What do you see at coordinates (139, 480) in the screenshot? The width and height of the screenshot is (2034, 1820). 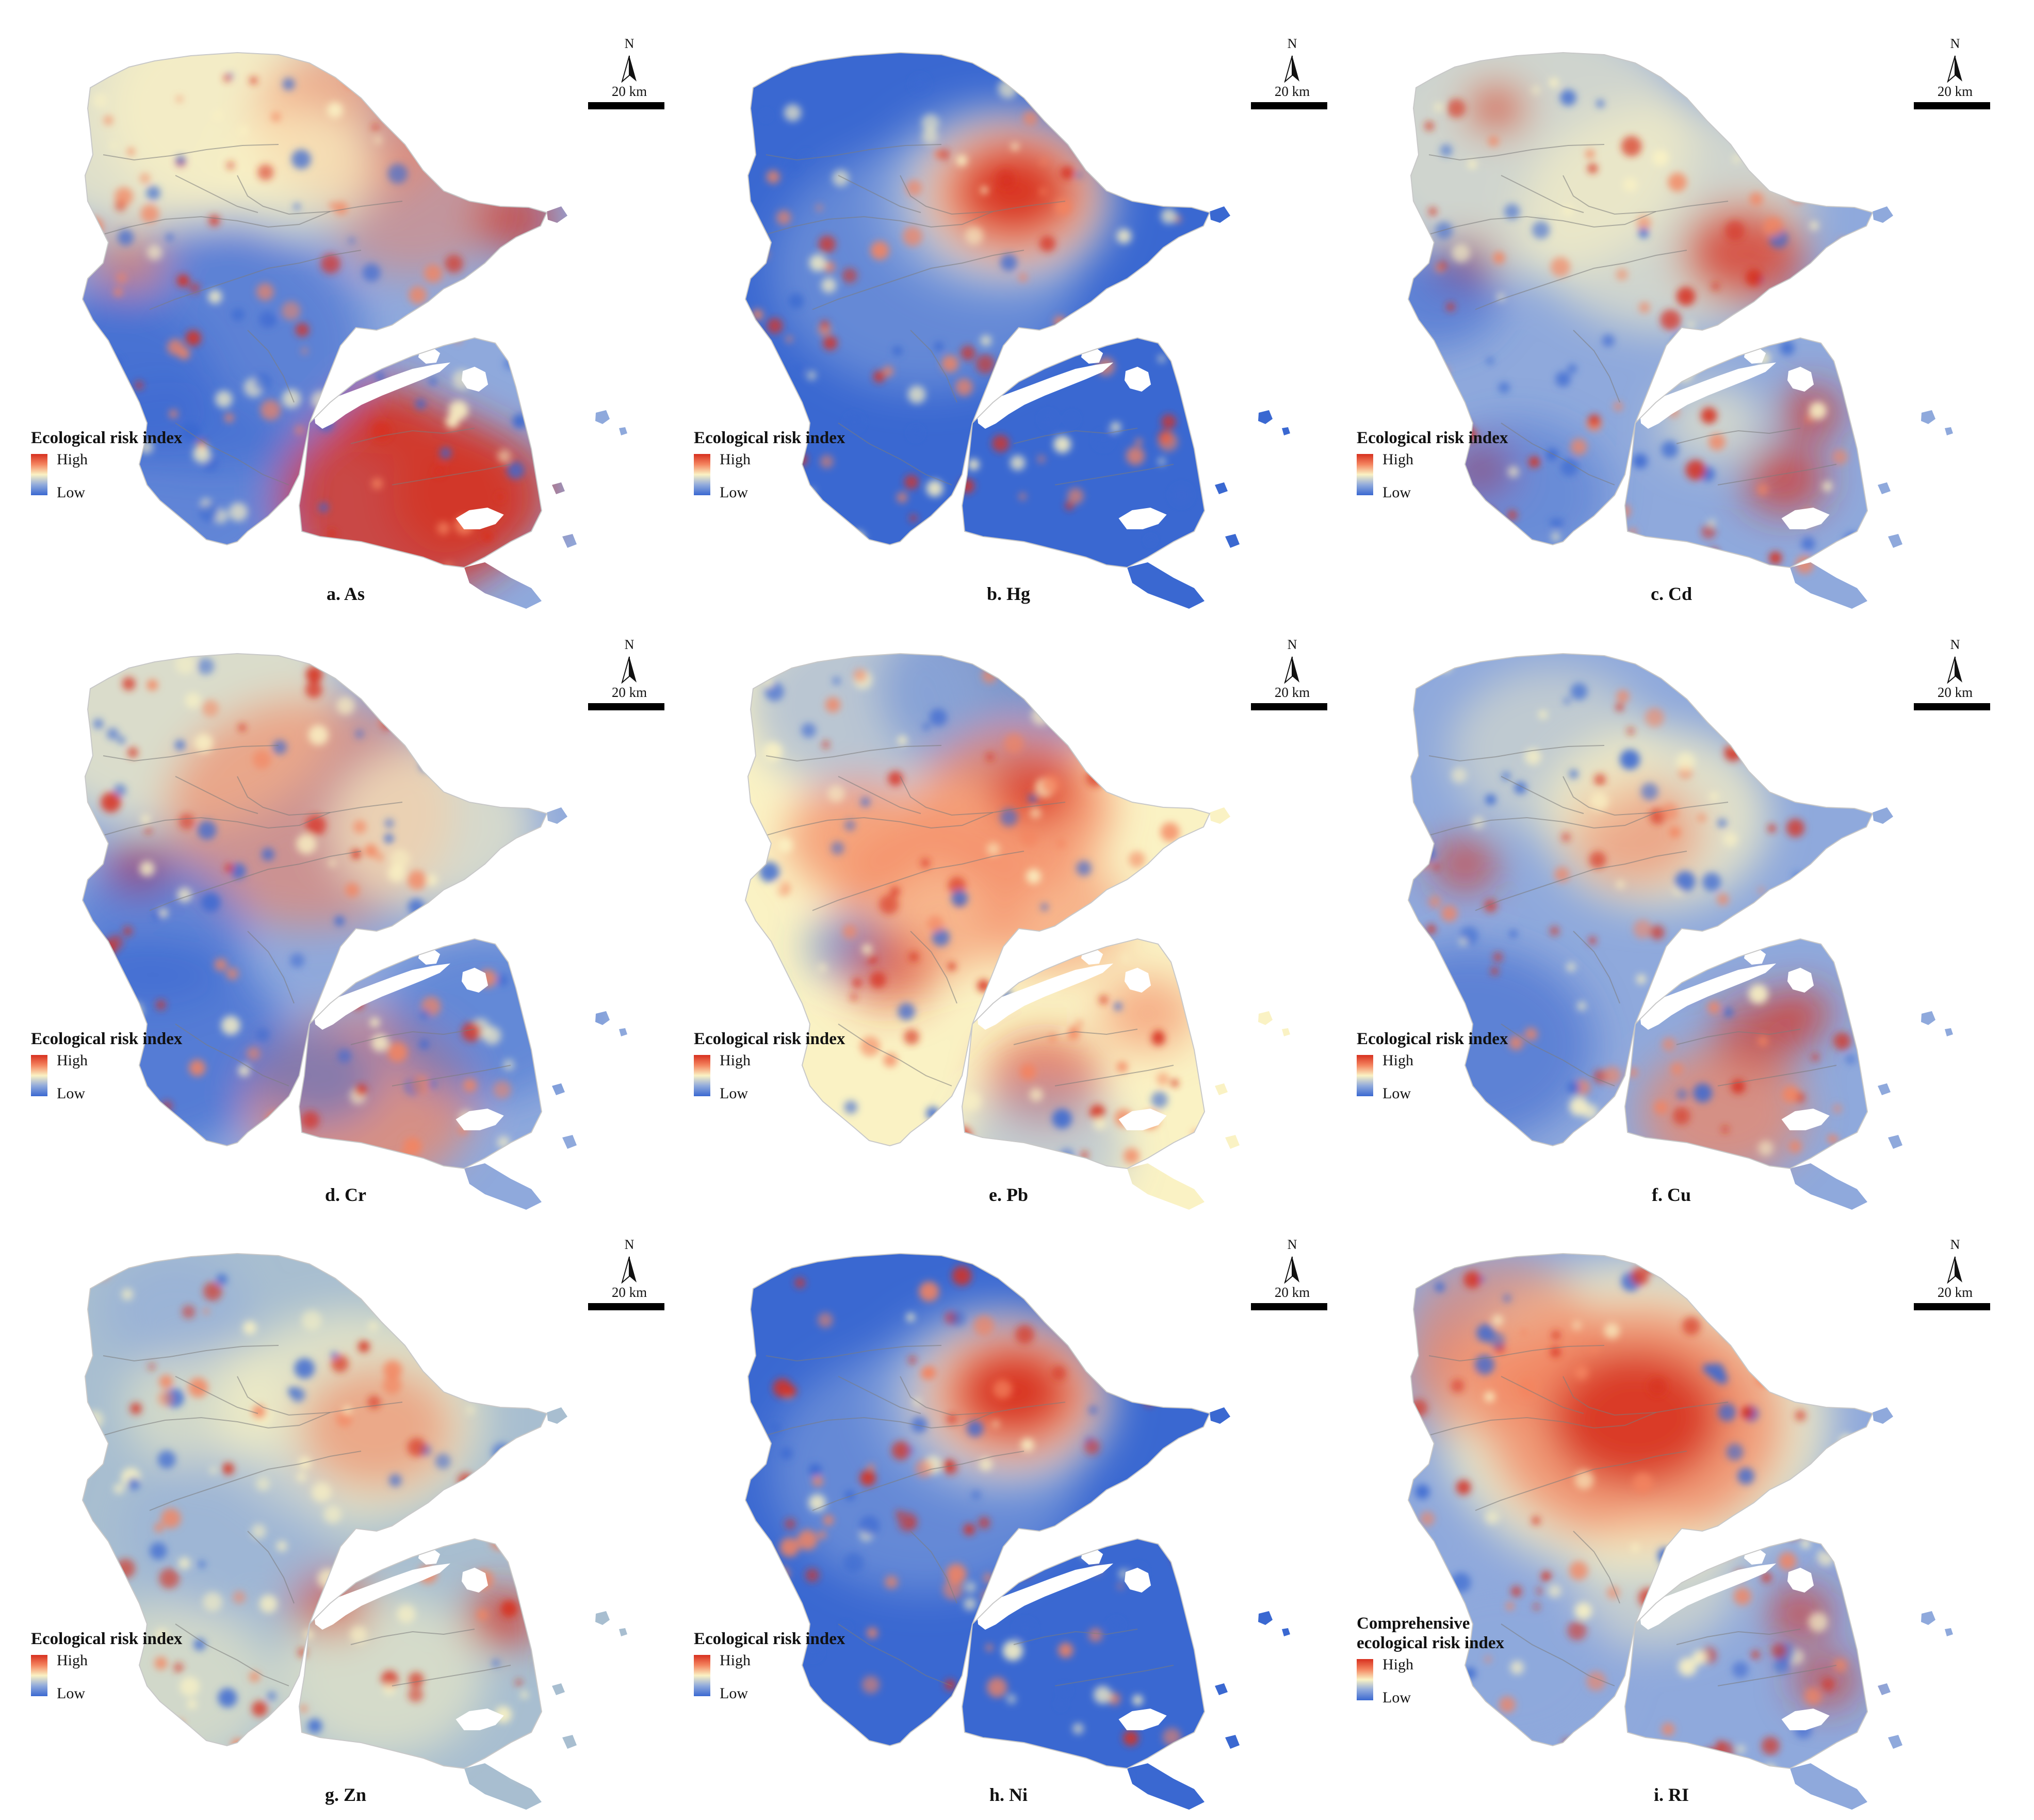 I see `legend: Ecological risk index High Low` at bounding box center [139, 480].